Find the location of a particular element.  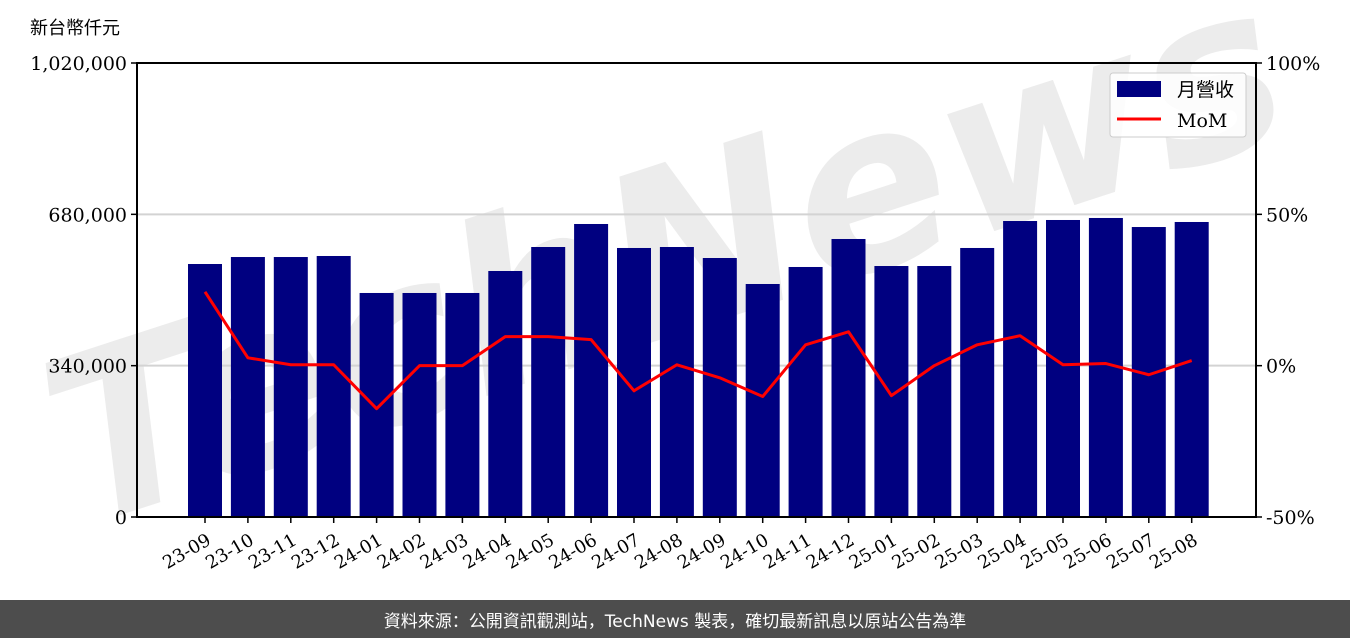

x-tick-label: 25-07 is located at coordinates (1130, 552).